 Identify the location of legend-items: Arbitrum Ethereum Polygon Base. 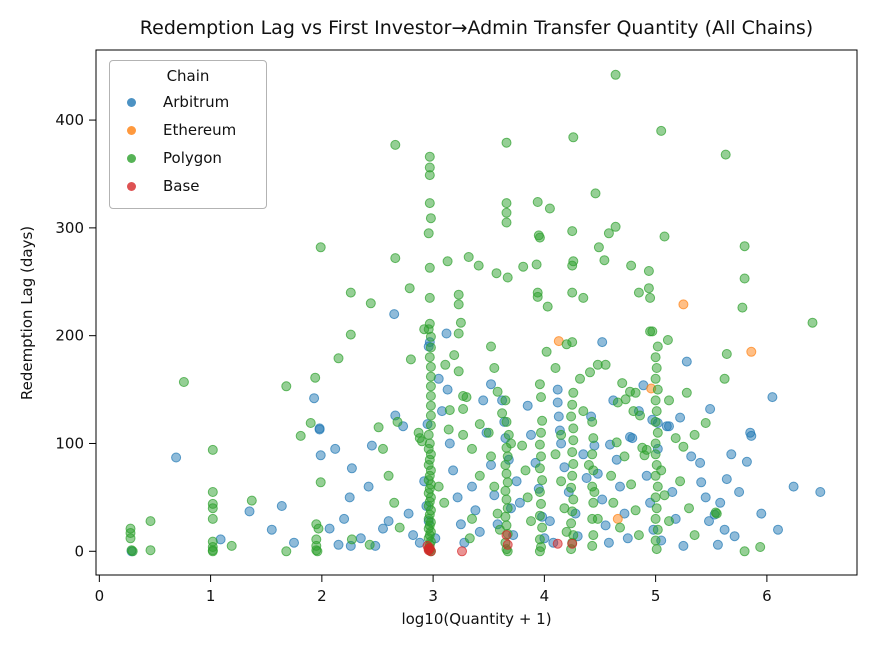
(188, 144).